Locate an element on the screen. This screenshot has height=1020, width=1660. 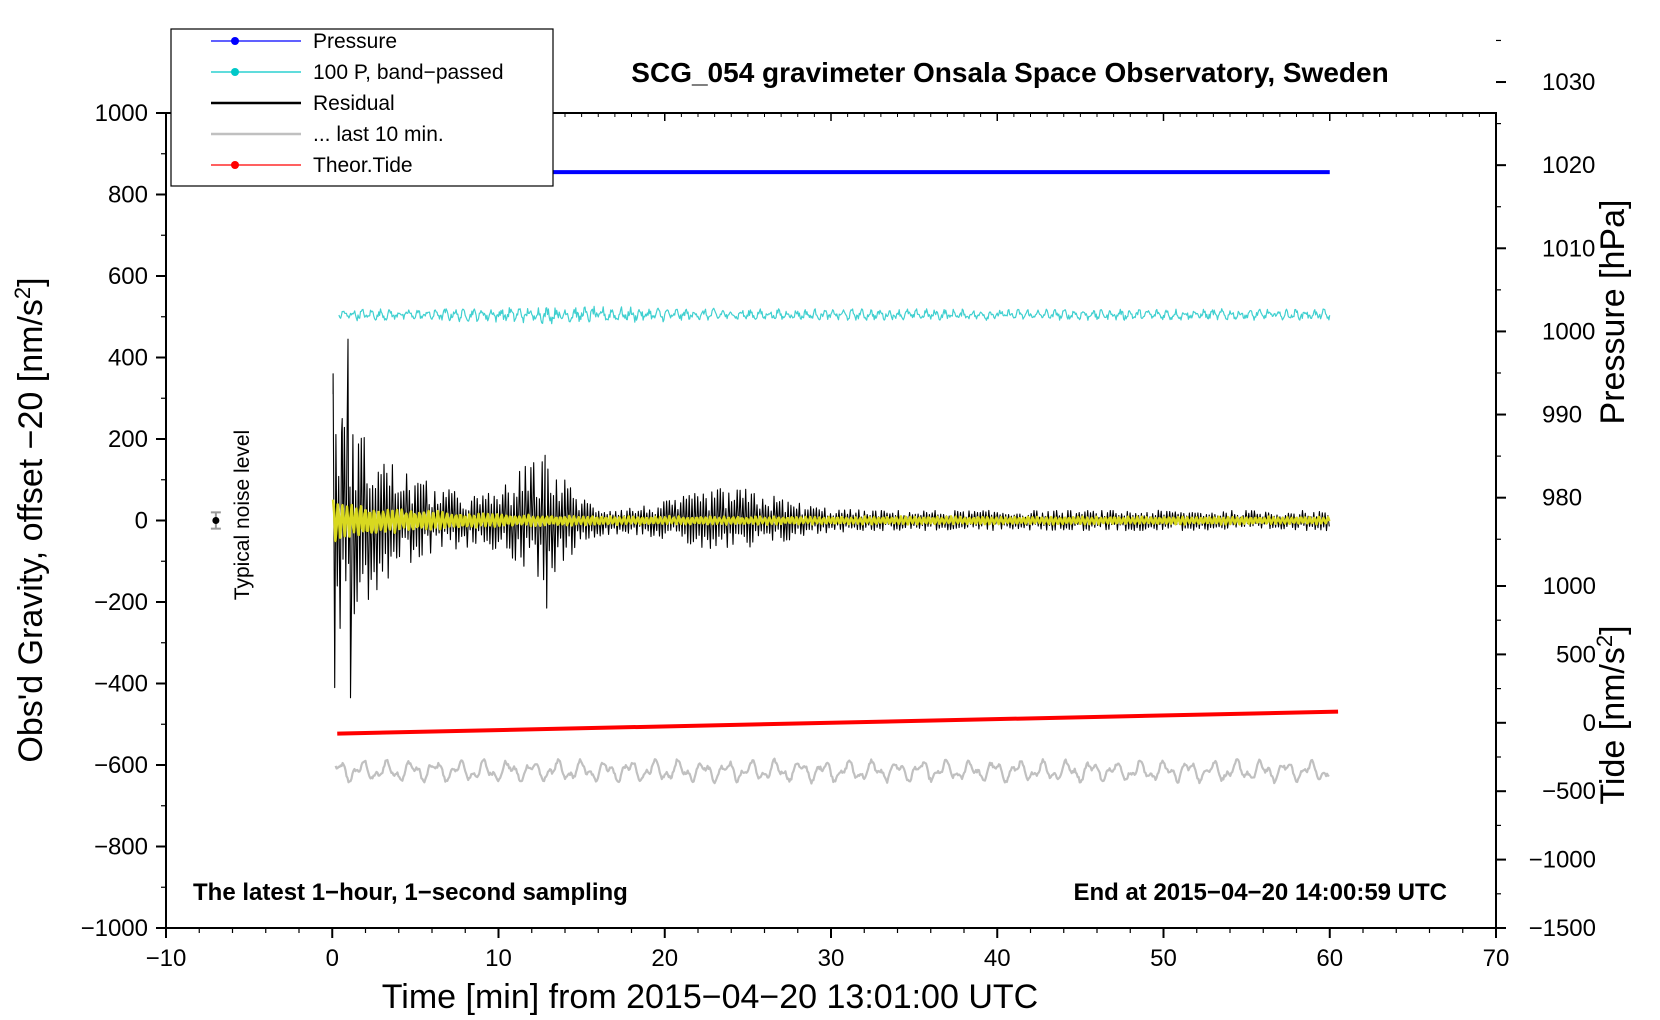
y-left-tick-label: 1000 is located at coordinates (121, 113).